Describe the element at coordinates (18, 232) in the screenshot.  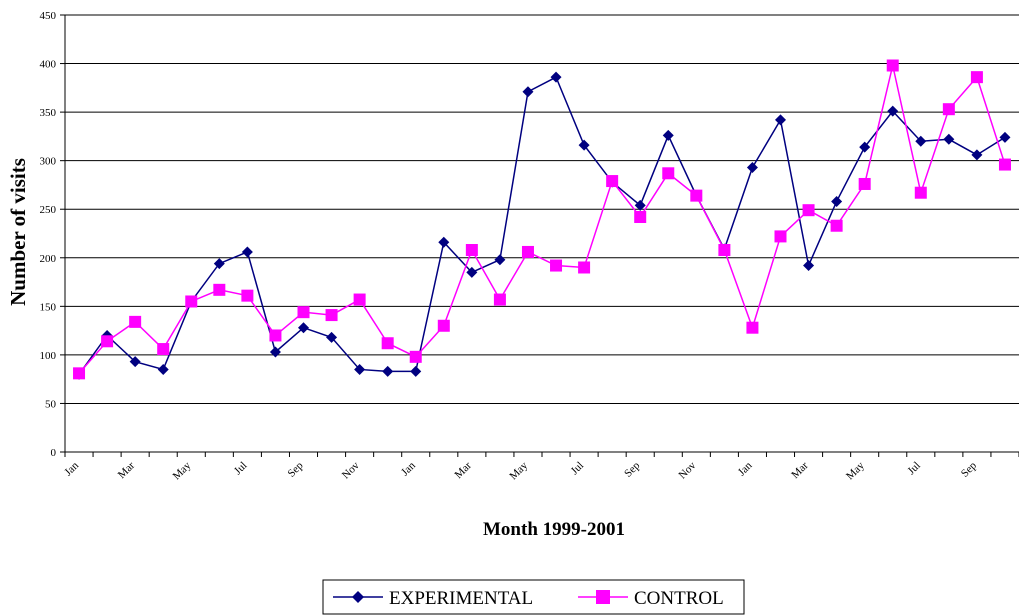
I see `y-axis-title: Number of visits` at that location.